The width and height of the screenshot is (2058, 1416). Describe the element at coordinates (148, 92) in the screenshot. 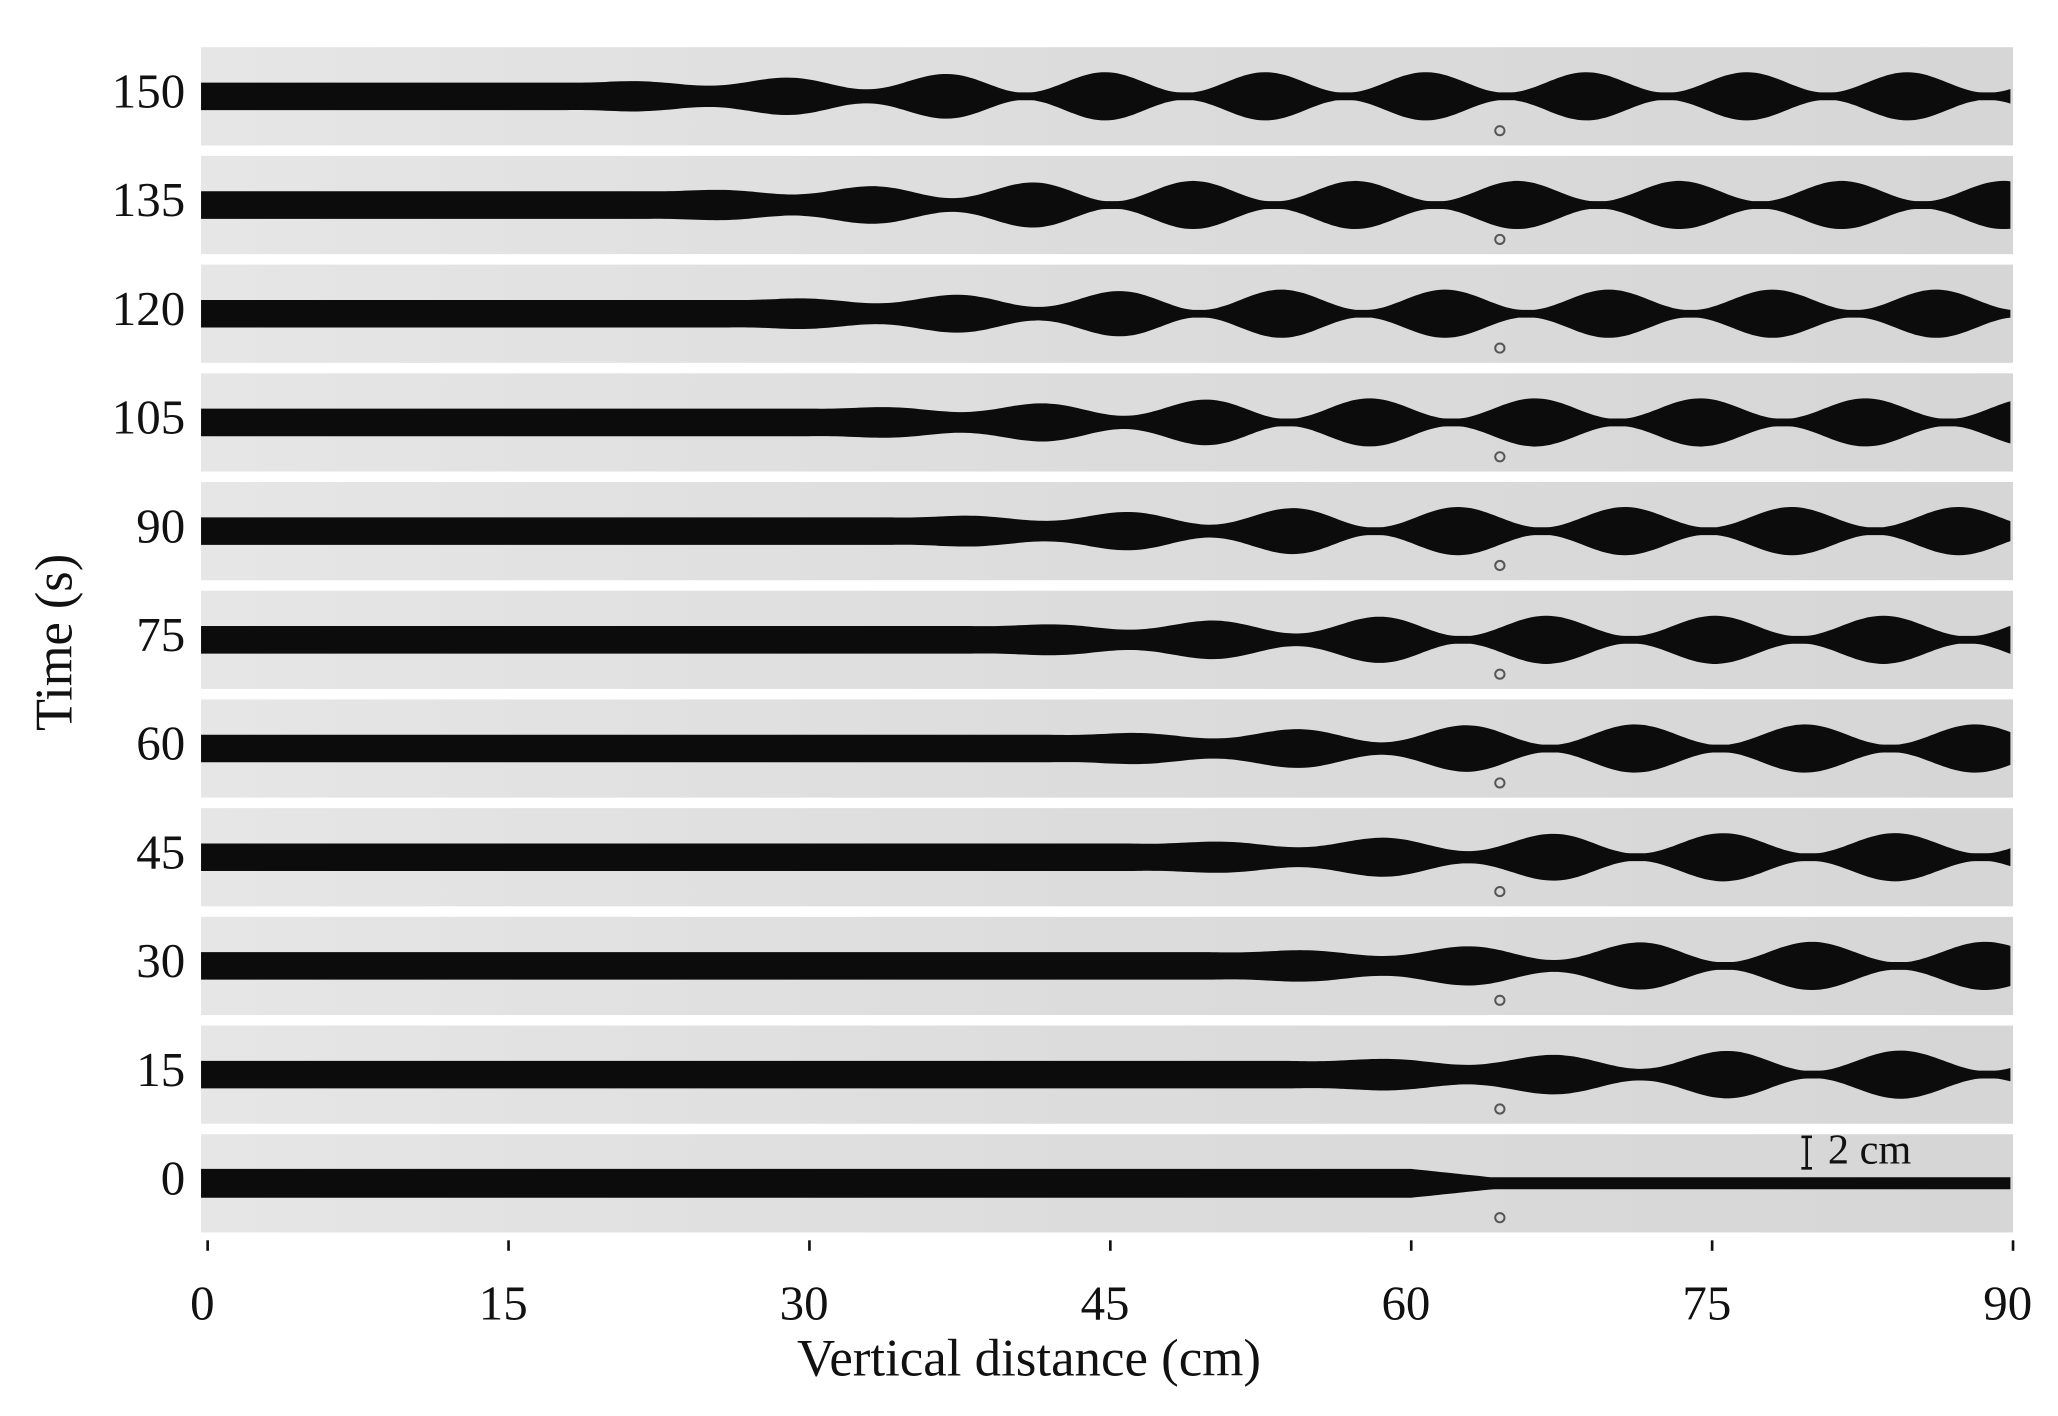

I see `row-label: 150` at that location.